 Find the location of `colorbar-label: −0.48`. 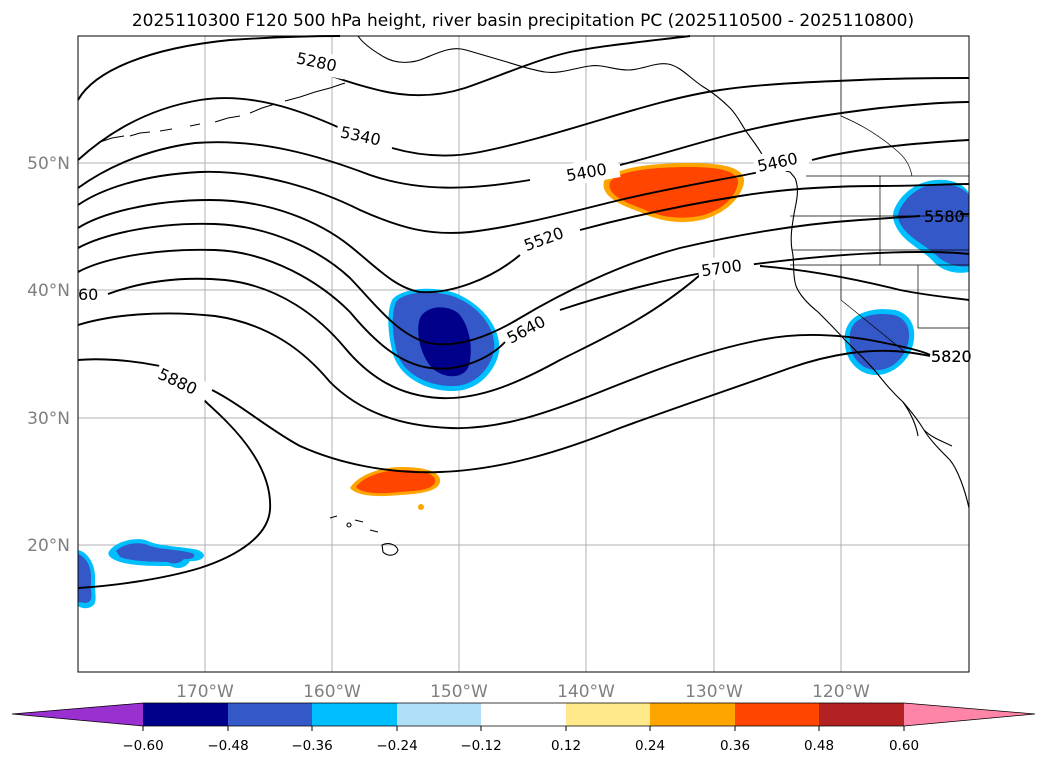

colorbar-label: −0.48 is located at coordinates (227, 746).